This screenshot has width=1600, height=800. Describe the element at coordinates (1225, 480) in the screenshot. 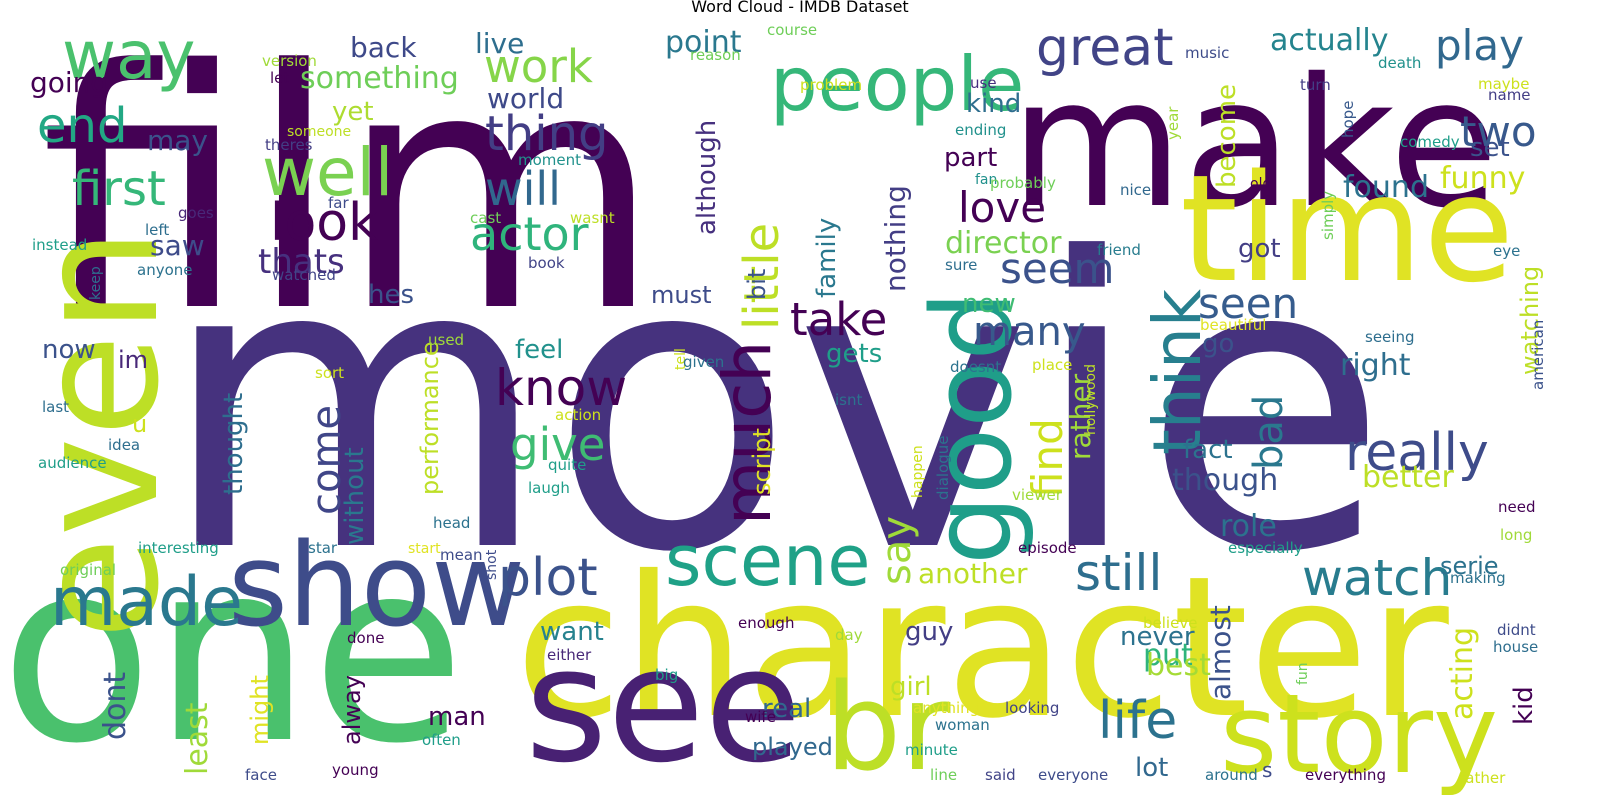

I see `word-though: though` at that location.